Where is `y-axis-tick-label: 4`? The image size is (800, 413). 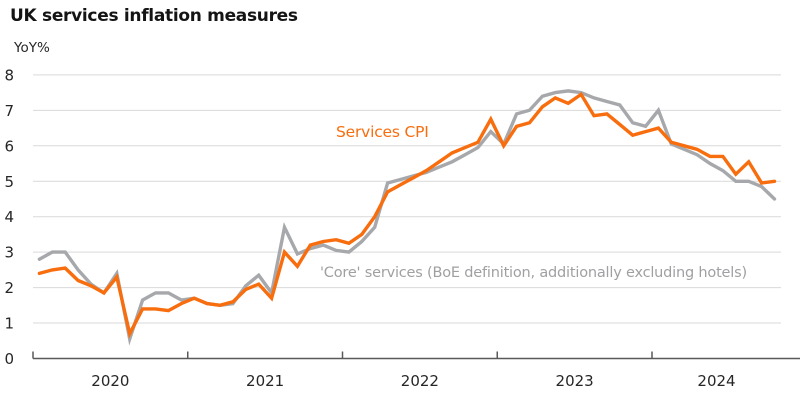
y-axis-tick-label: 4 is located at coordinates (9, 217).